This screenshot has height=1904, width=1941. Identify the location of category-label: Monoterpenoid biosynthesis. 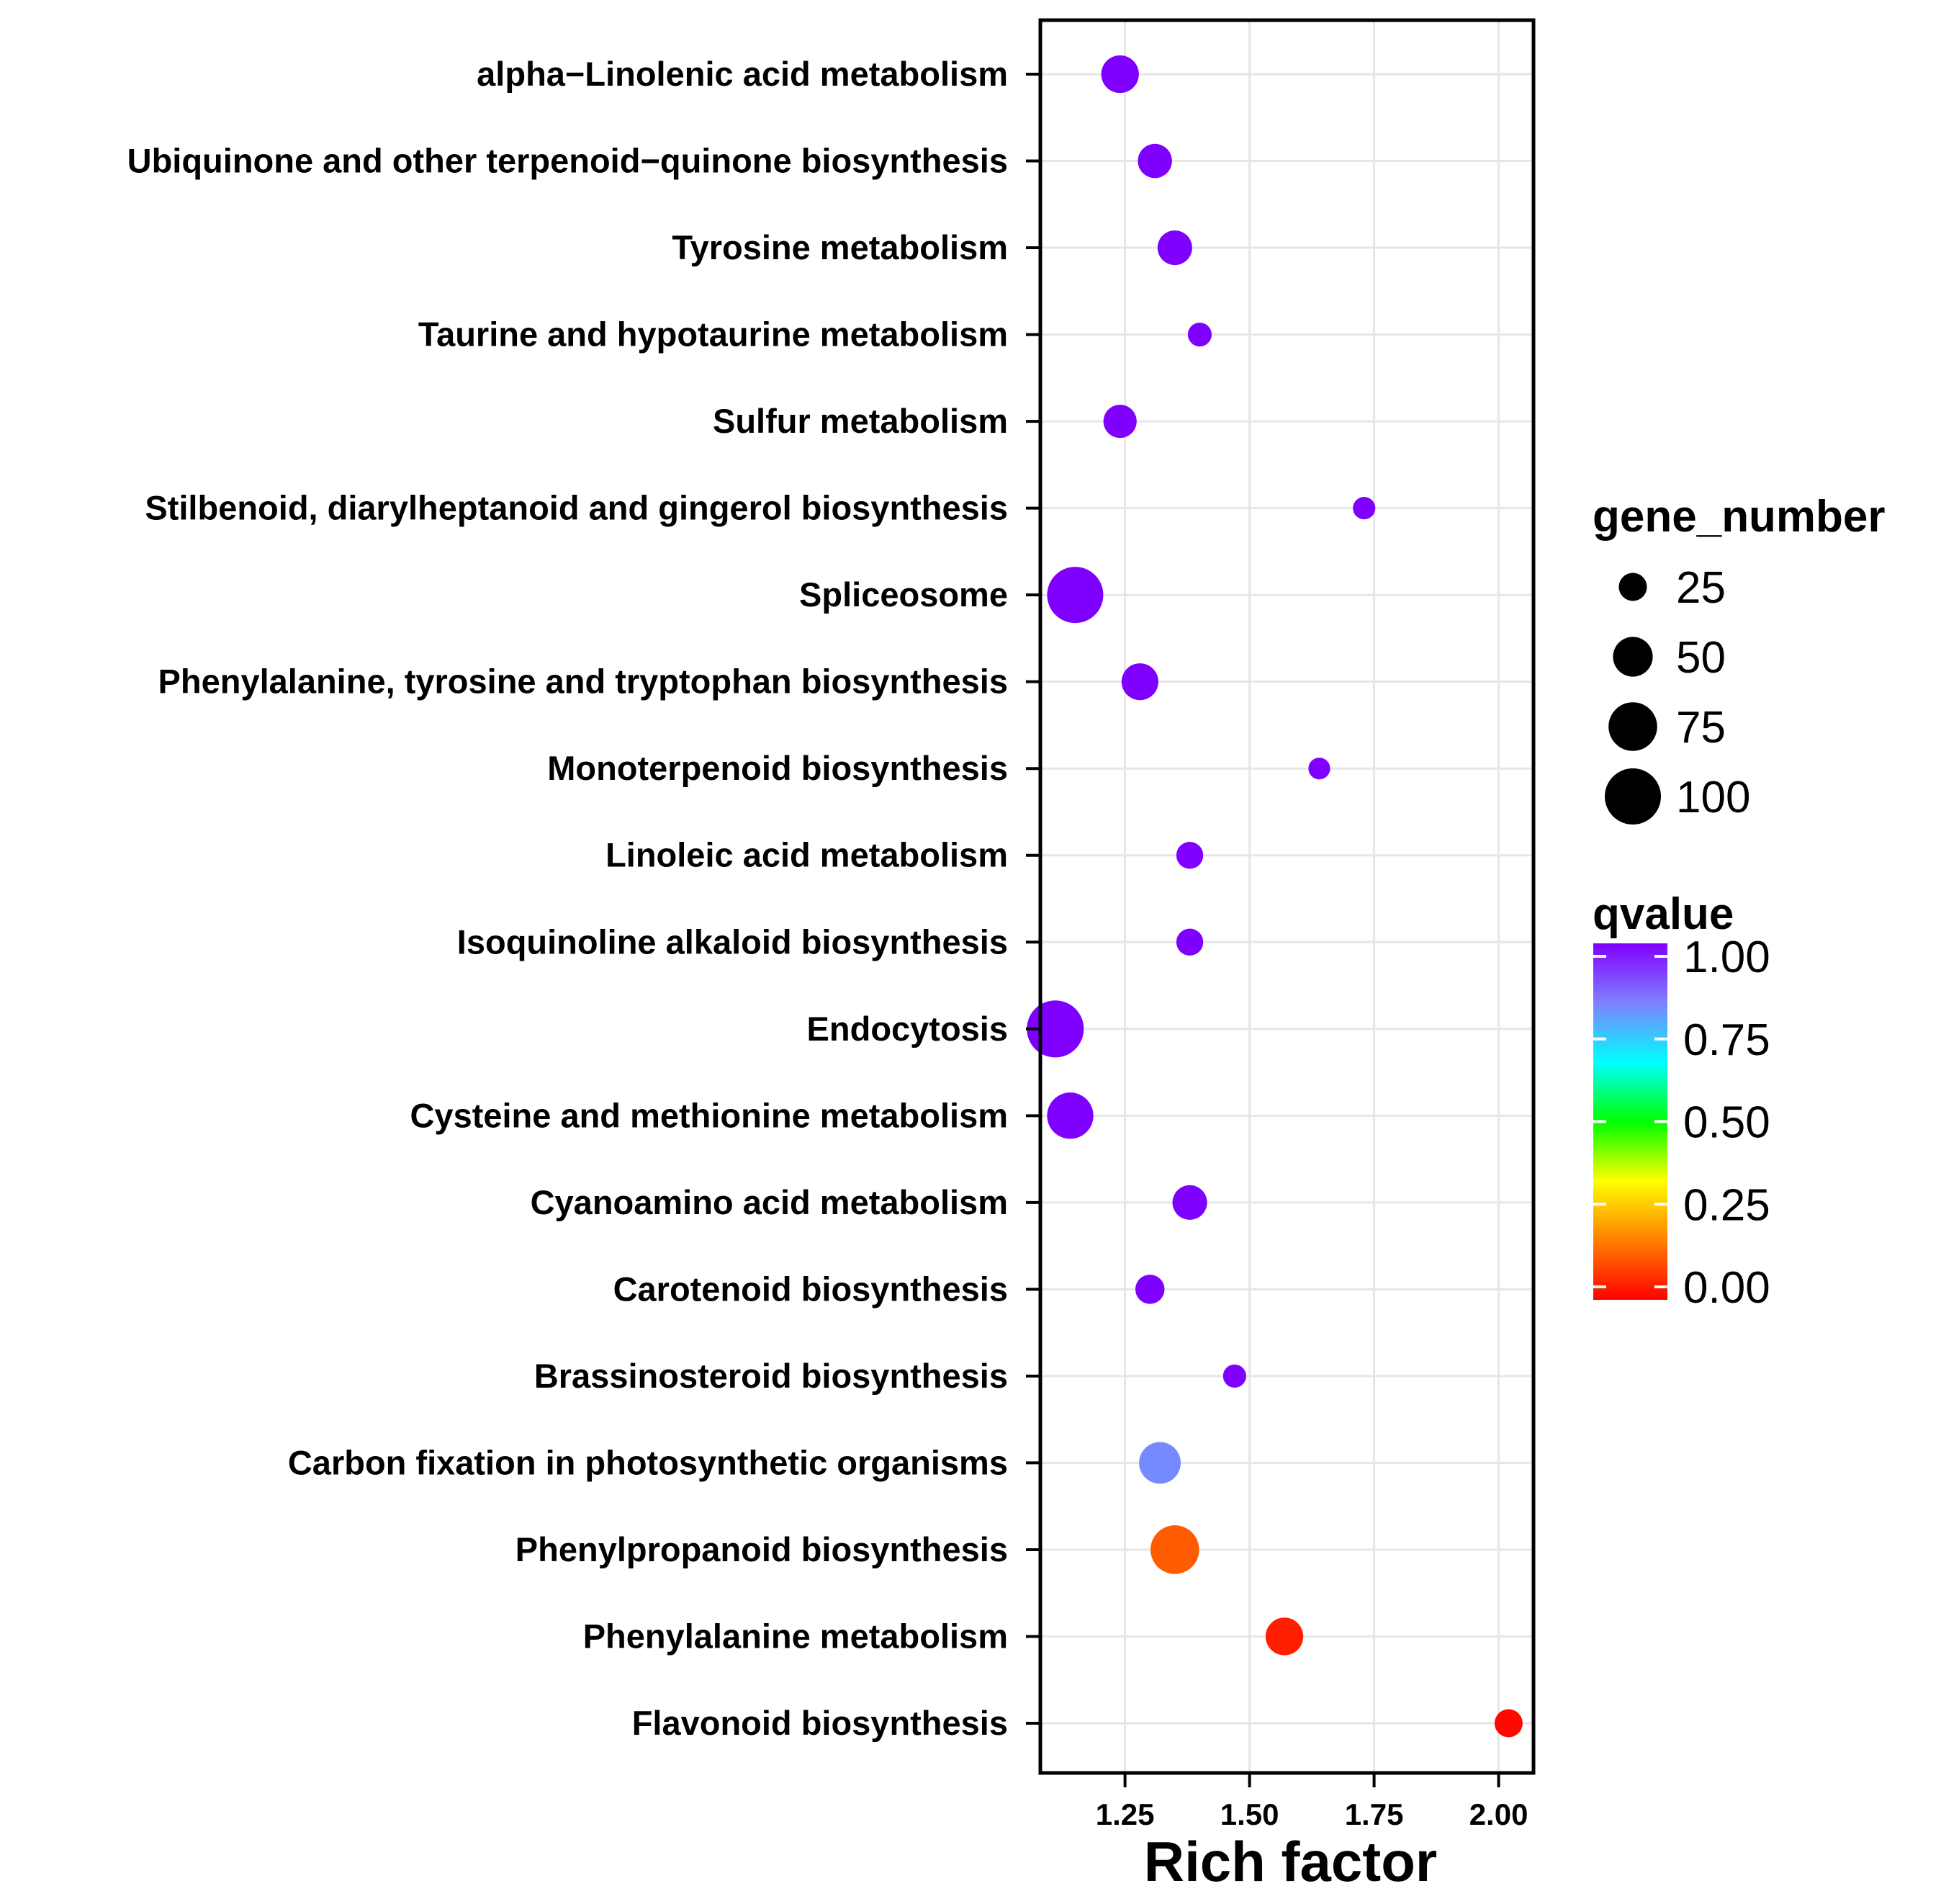
(777, 768).